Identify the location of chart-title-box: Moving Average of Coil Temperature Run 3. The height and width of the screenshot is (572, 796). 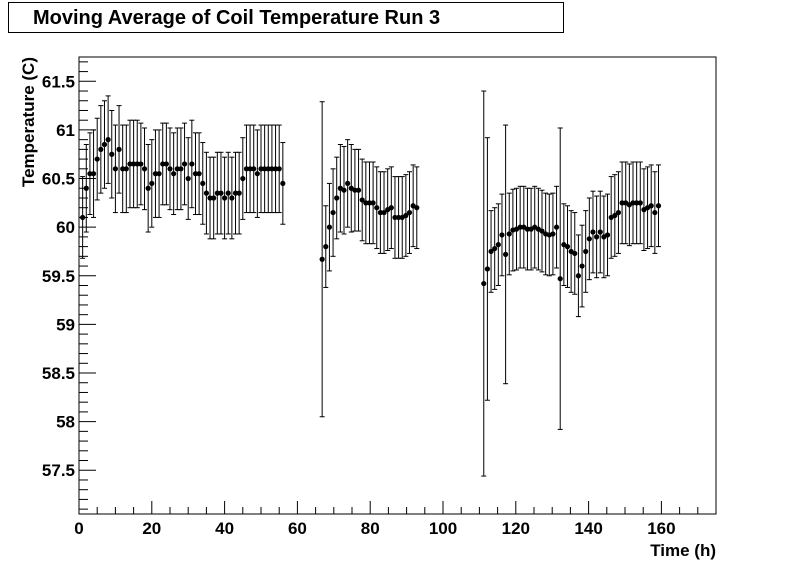
(286, 17).